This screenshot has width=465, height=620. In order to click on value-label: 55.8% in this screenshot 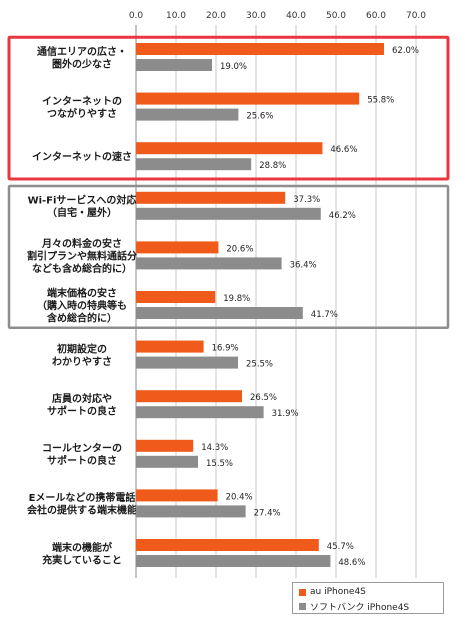, I will do `click(380, 101)`.